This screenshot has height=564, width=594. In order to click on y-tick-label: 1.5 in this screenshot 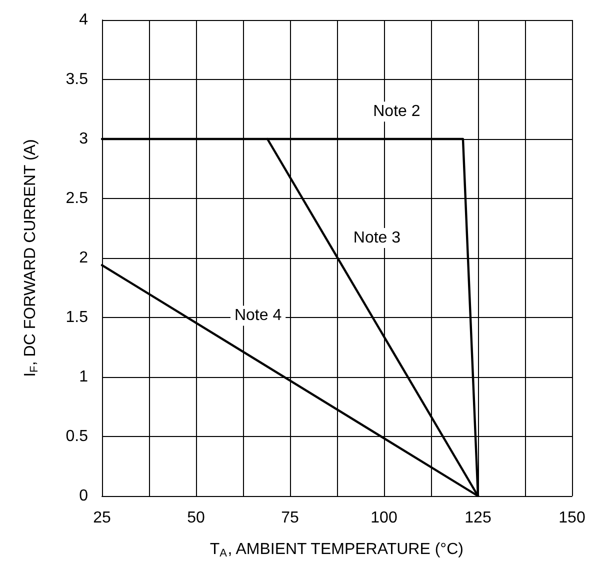, I will do `click(77, 317)`.